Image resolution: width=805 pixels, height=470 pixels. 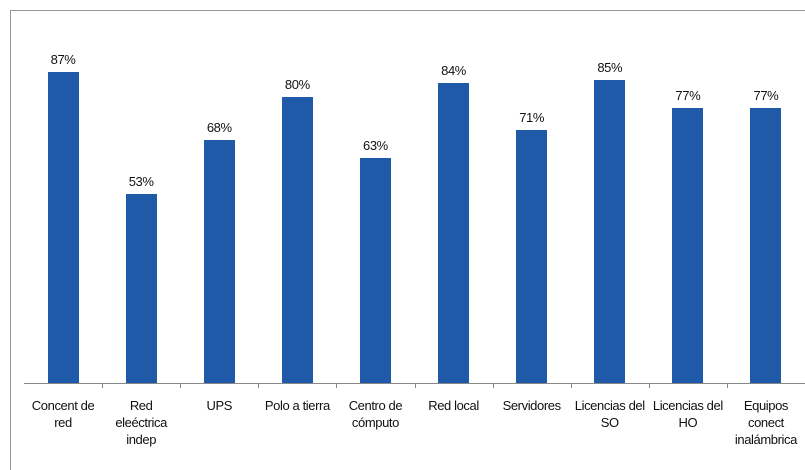 What do you see at coordinates (532, 117) in the screenshot?
I see `data-label: 71%` at bounding box center [532, 117].